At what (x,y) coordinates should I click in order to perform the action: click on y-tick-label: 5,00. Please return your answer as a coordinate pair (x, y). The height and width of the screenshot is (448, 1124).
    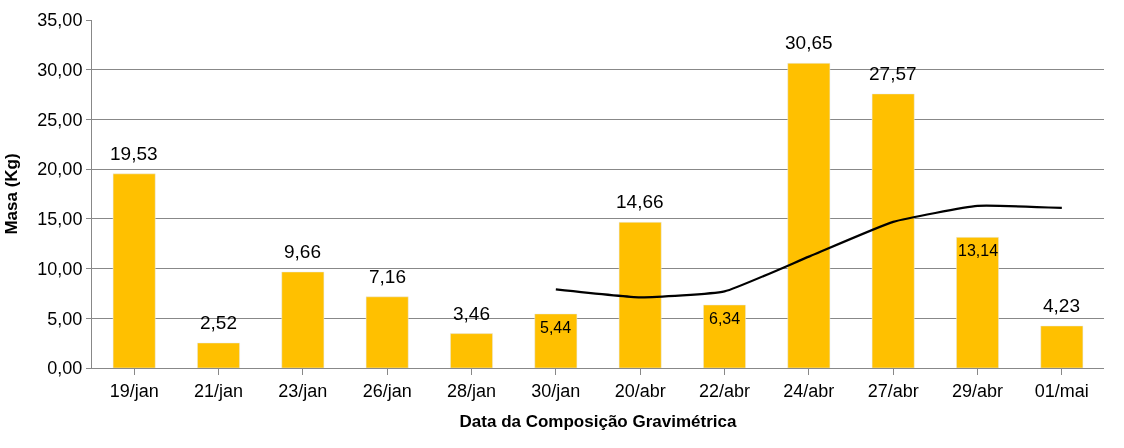
    Looking at the image, I should click on (65, 318).